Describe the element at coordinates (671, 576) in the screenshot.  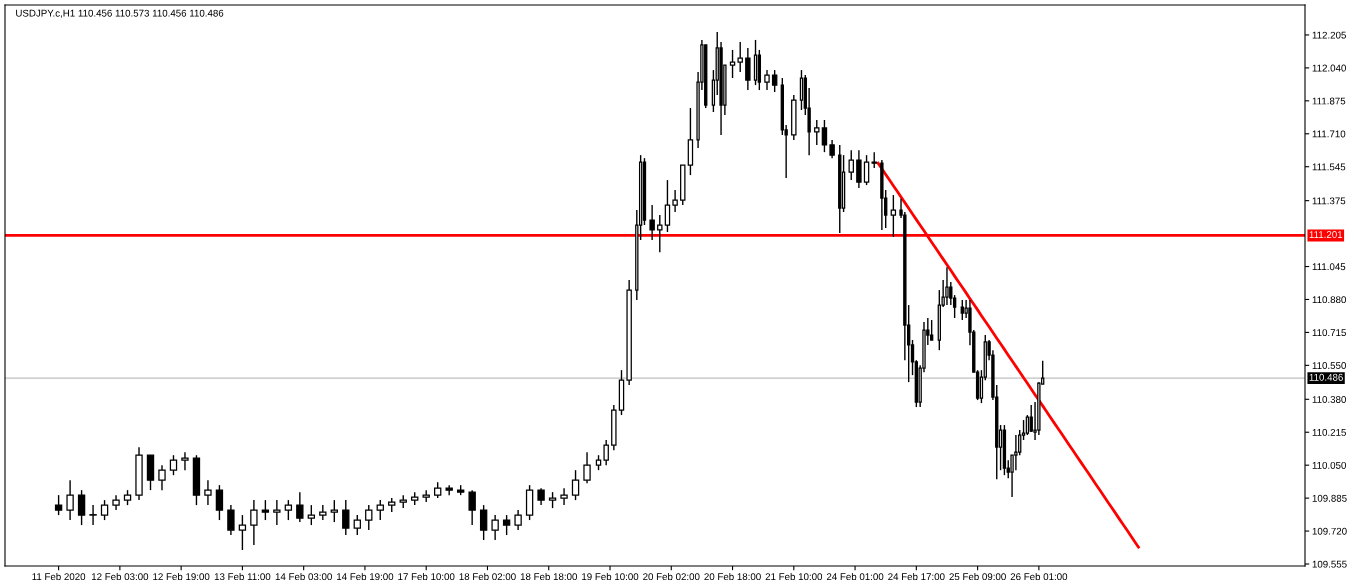
I see `x-tick-label: 20 Feb 02:00` at that location.